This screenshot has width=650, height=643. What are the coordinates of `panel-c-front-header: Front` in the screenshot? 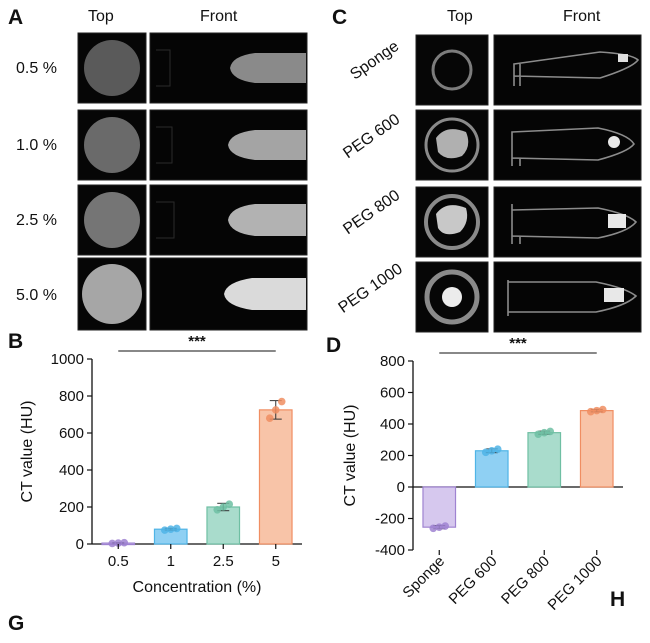 It's located at (582, 16).